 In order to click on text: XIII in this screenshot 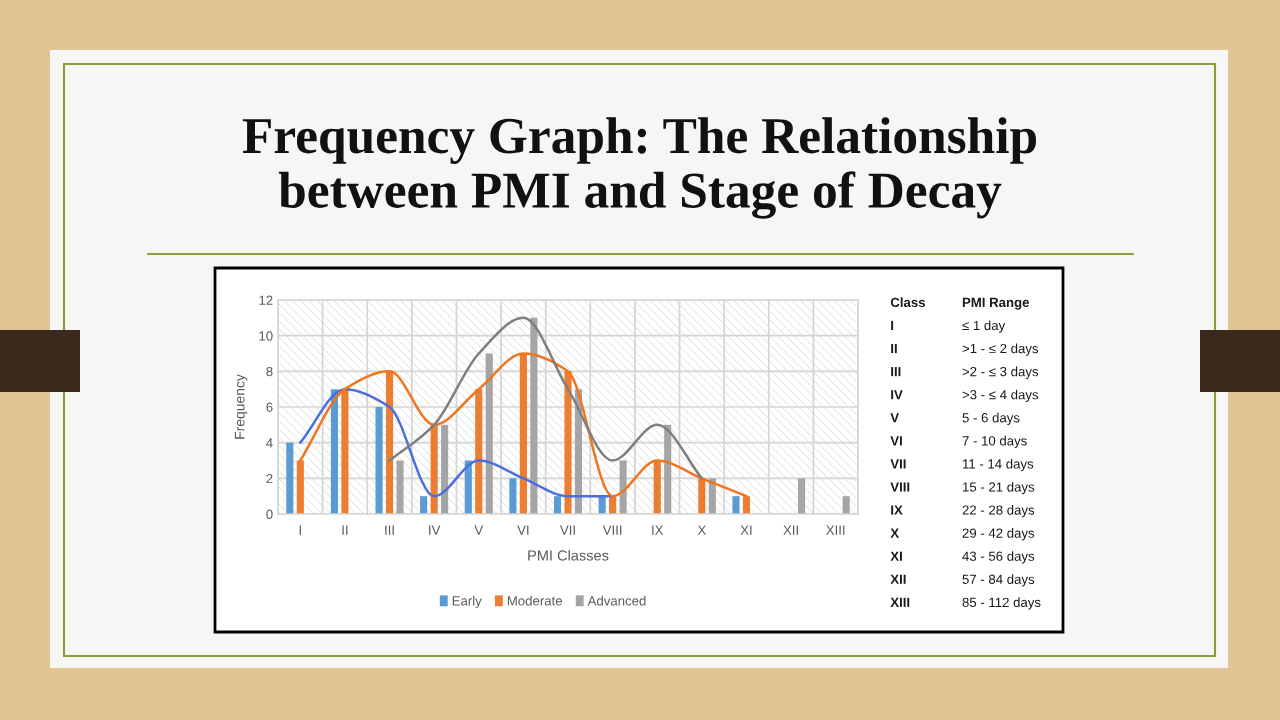, I will do `click(900, 602)`.